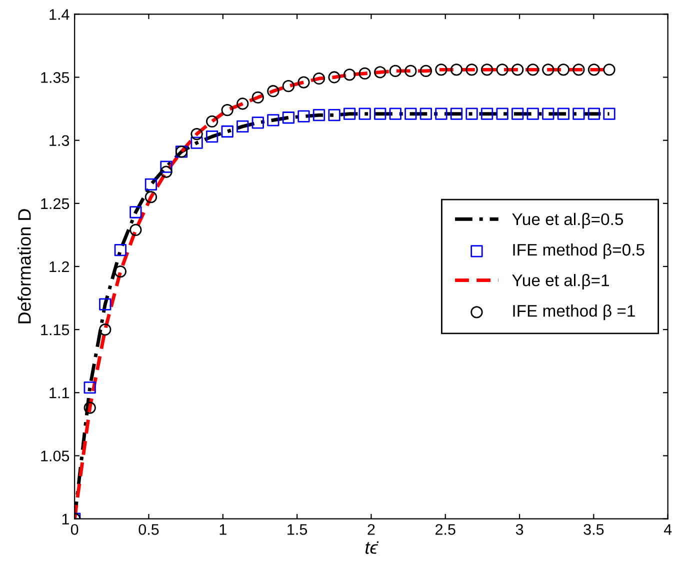 This screenshot has height=567, width=678. Describe the element at coordinates (446, 529) in the screenshot. I see `x-tick-label: 2.5` at that location.